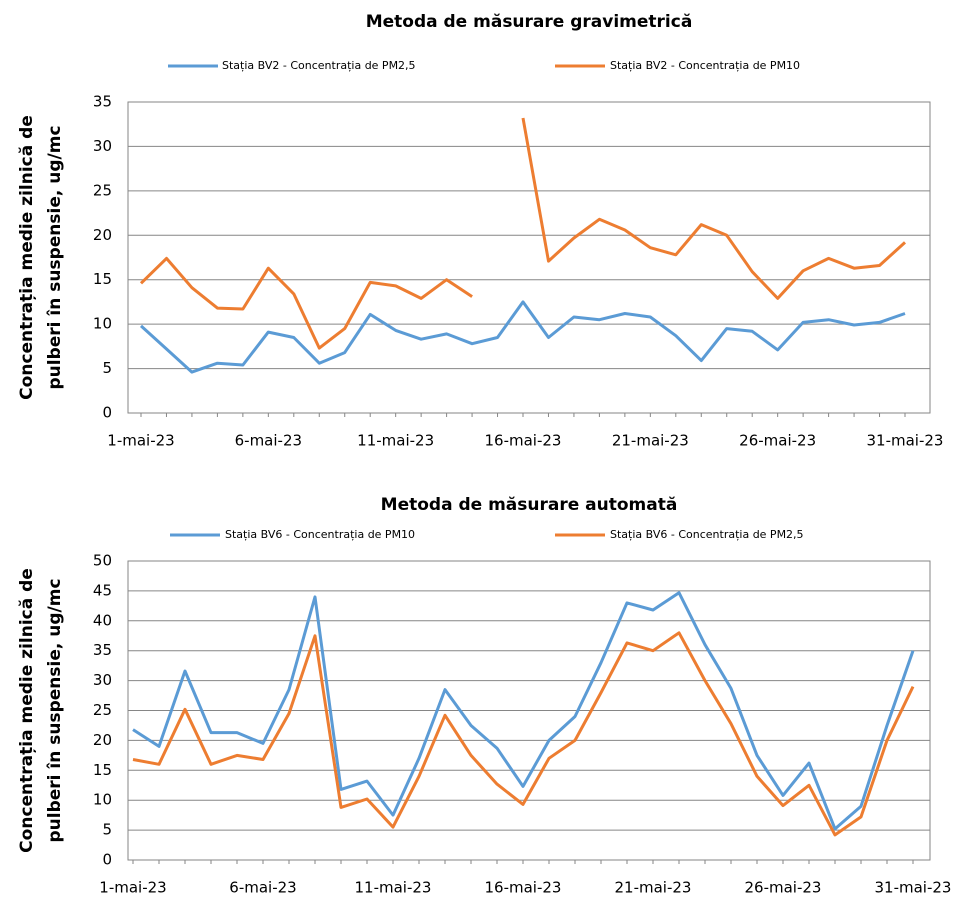  What do you see at coordinates (320, 534) in the screenshot?
I see `legend-label: Stația BV6 - Concentrația de PM10` at bounding box center [320, 534].